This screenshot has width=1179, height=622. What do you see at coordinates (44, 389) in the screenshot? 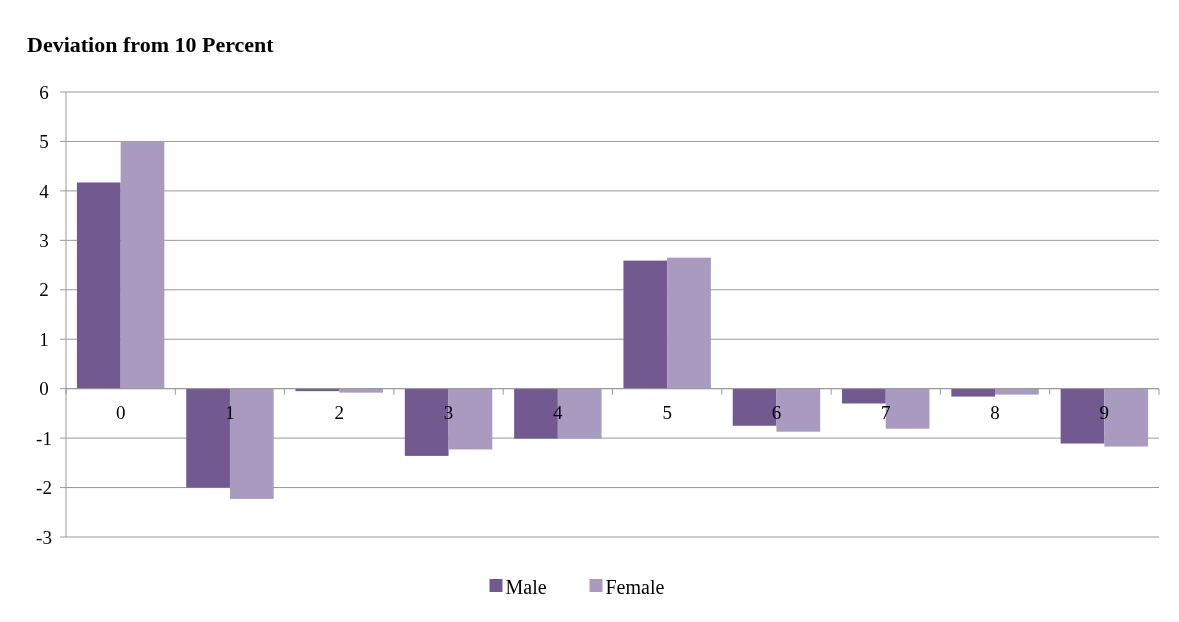
I see `y-tick-label: 0` at bounding box center [44, 389].